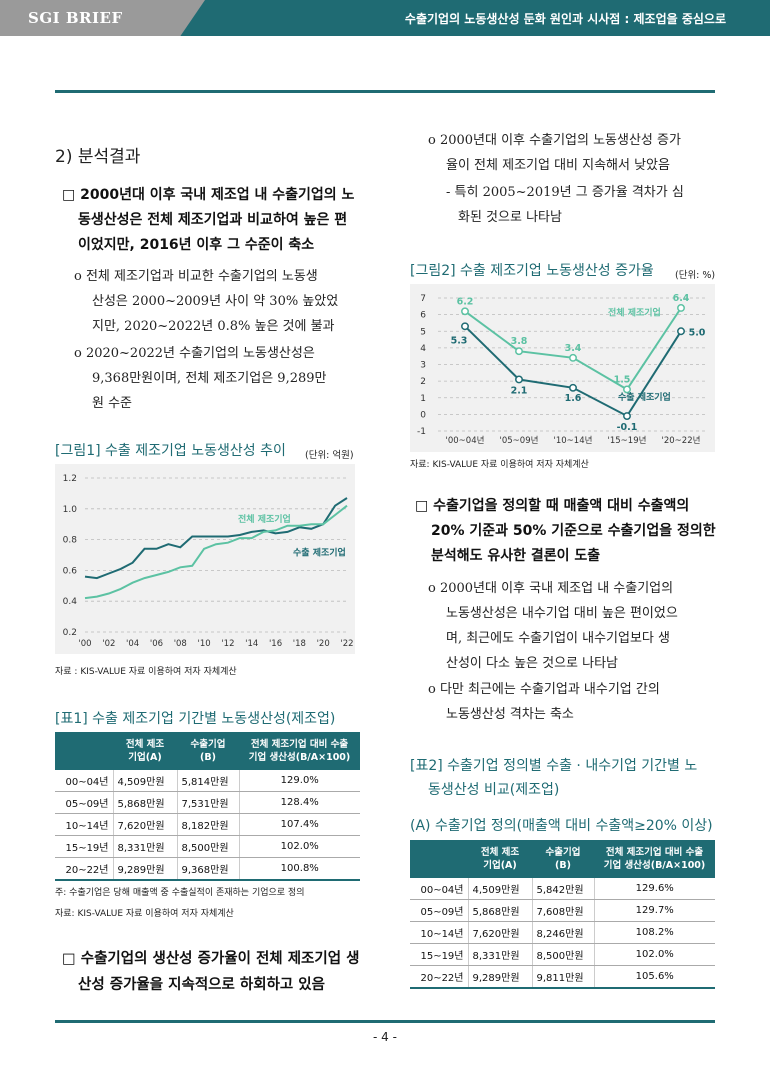  I want to click on table-cell: 4,509만원, so click(145, 781).